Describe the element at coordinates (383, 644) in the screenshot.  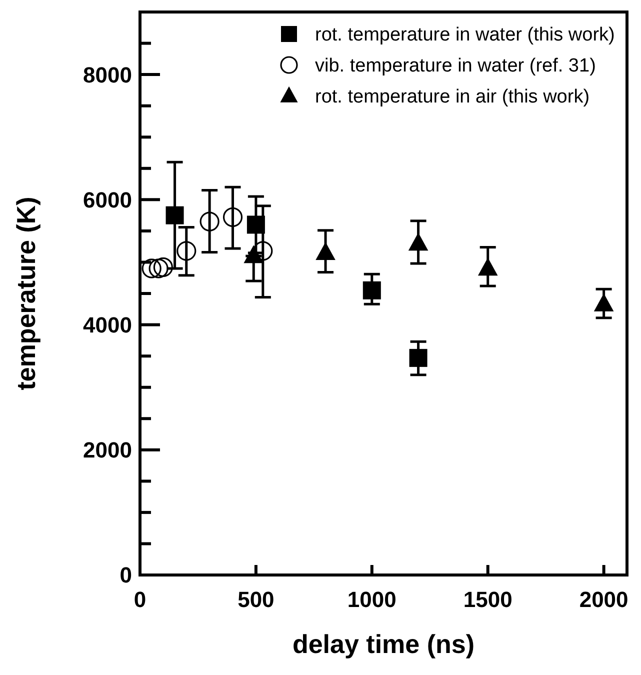
I see `x-axis-title: delay time (ns)` at that location.